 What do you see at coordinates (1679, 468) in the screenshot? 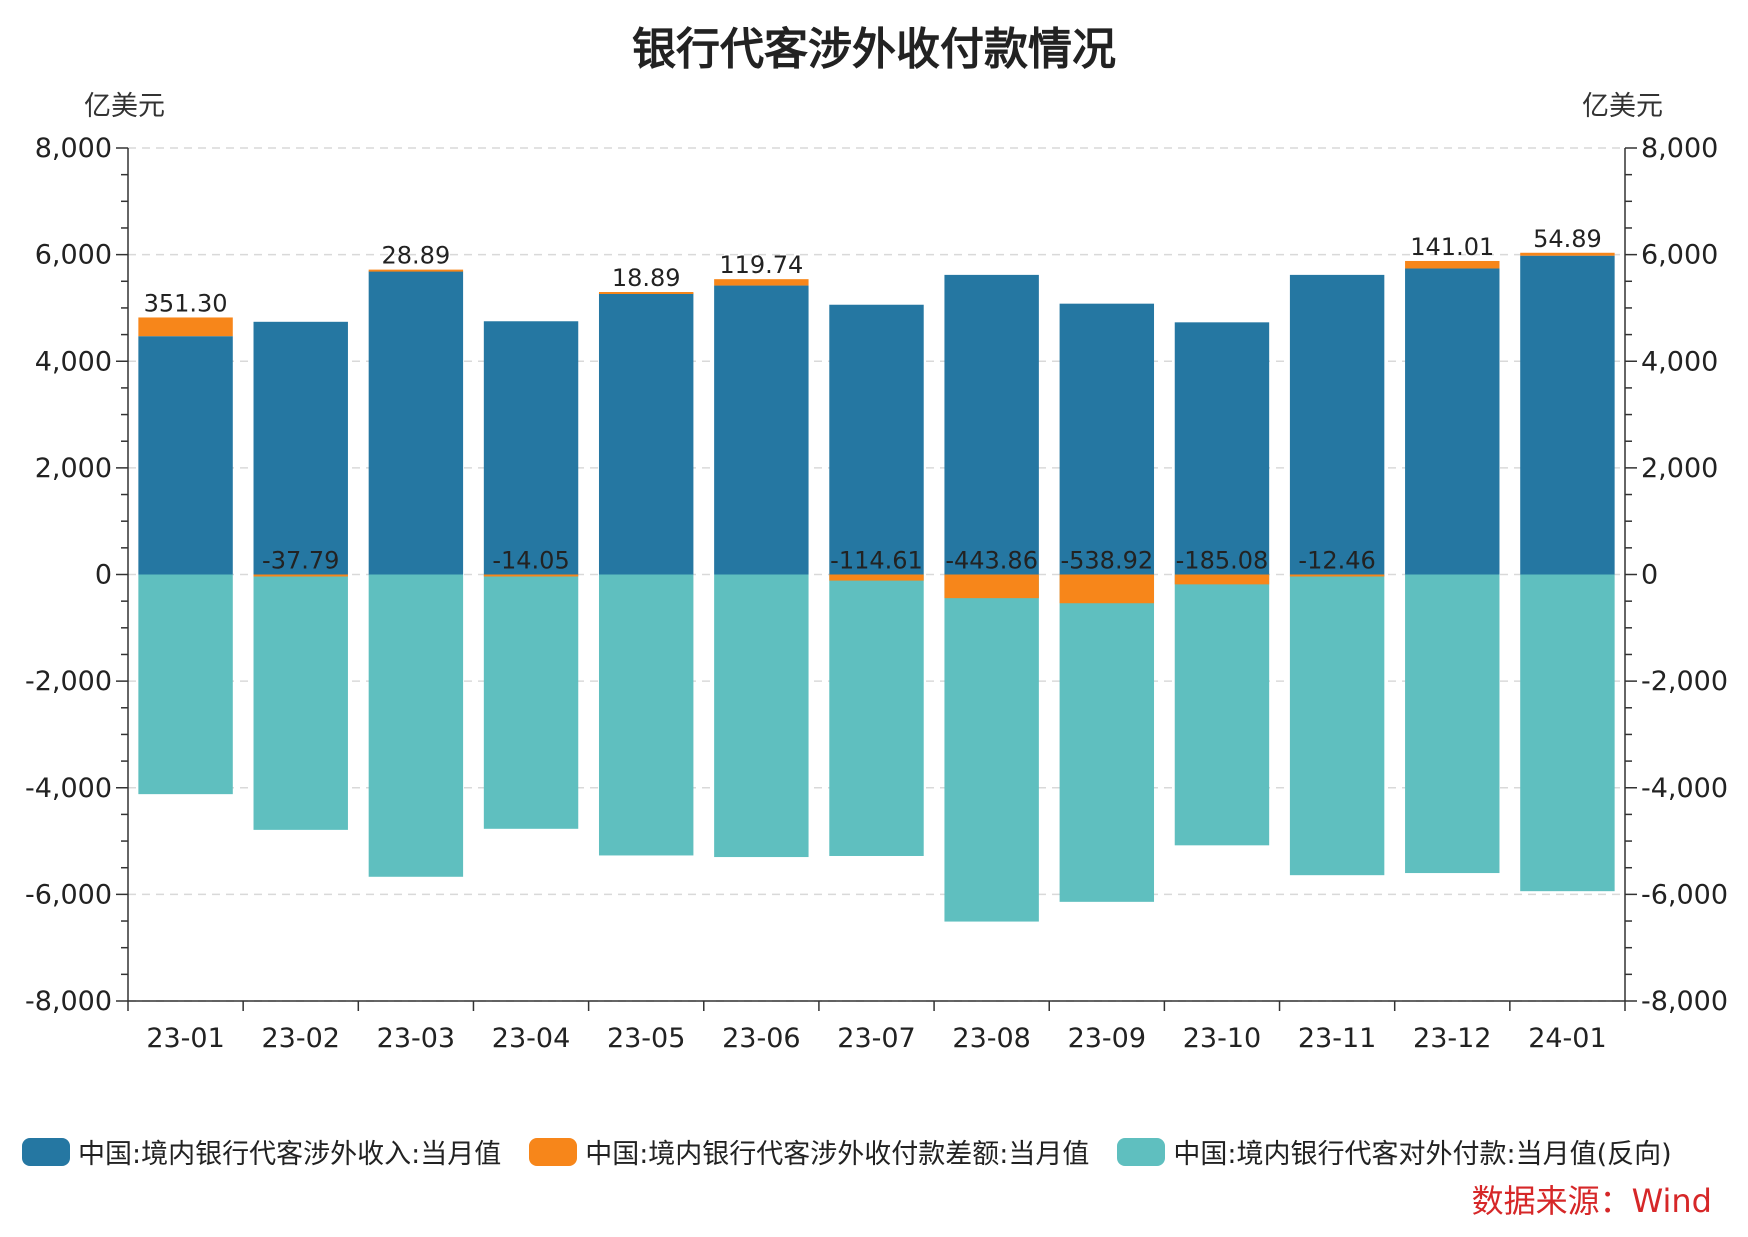
I see `y-tick-label-right-3: 2,000` at bounding box center [1679, 468].